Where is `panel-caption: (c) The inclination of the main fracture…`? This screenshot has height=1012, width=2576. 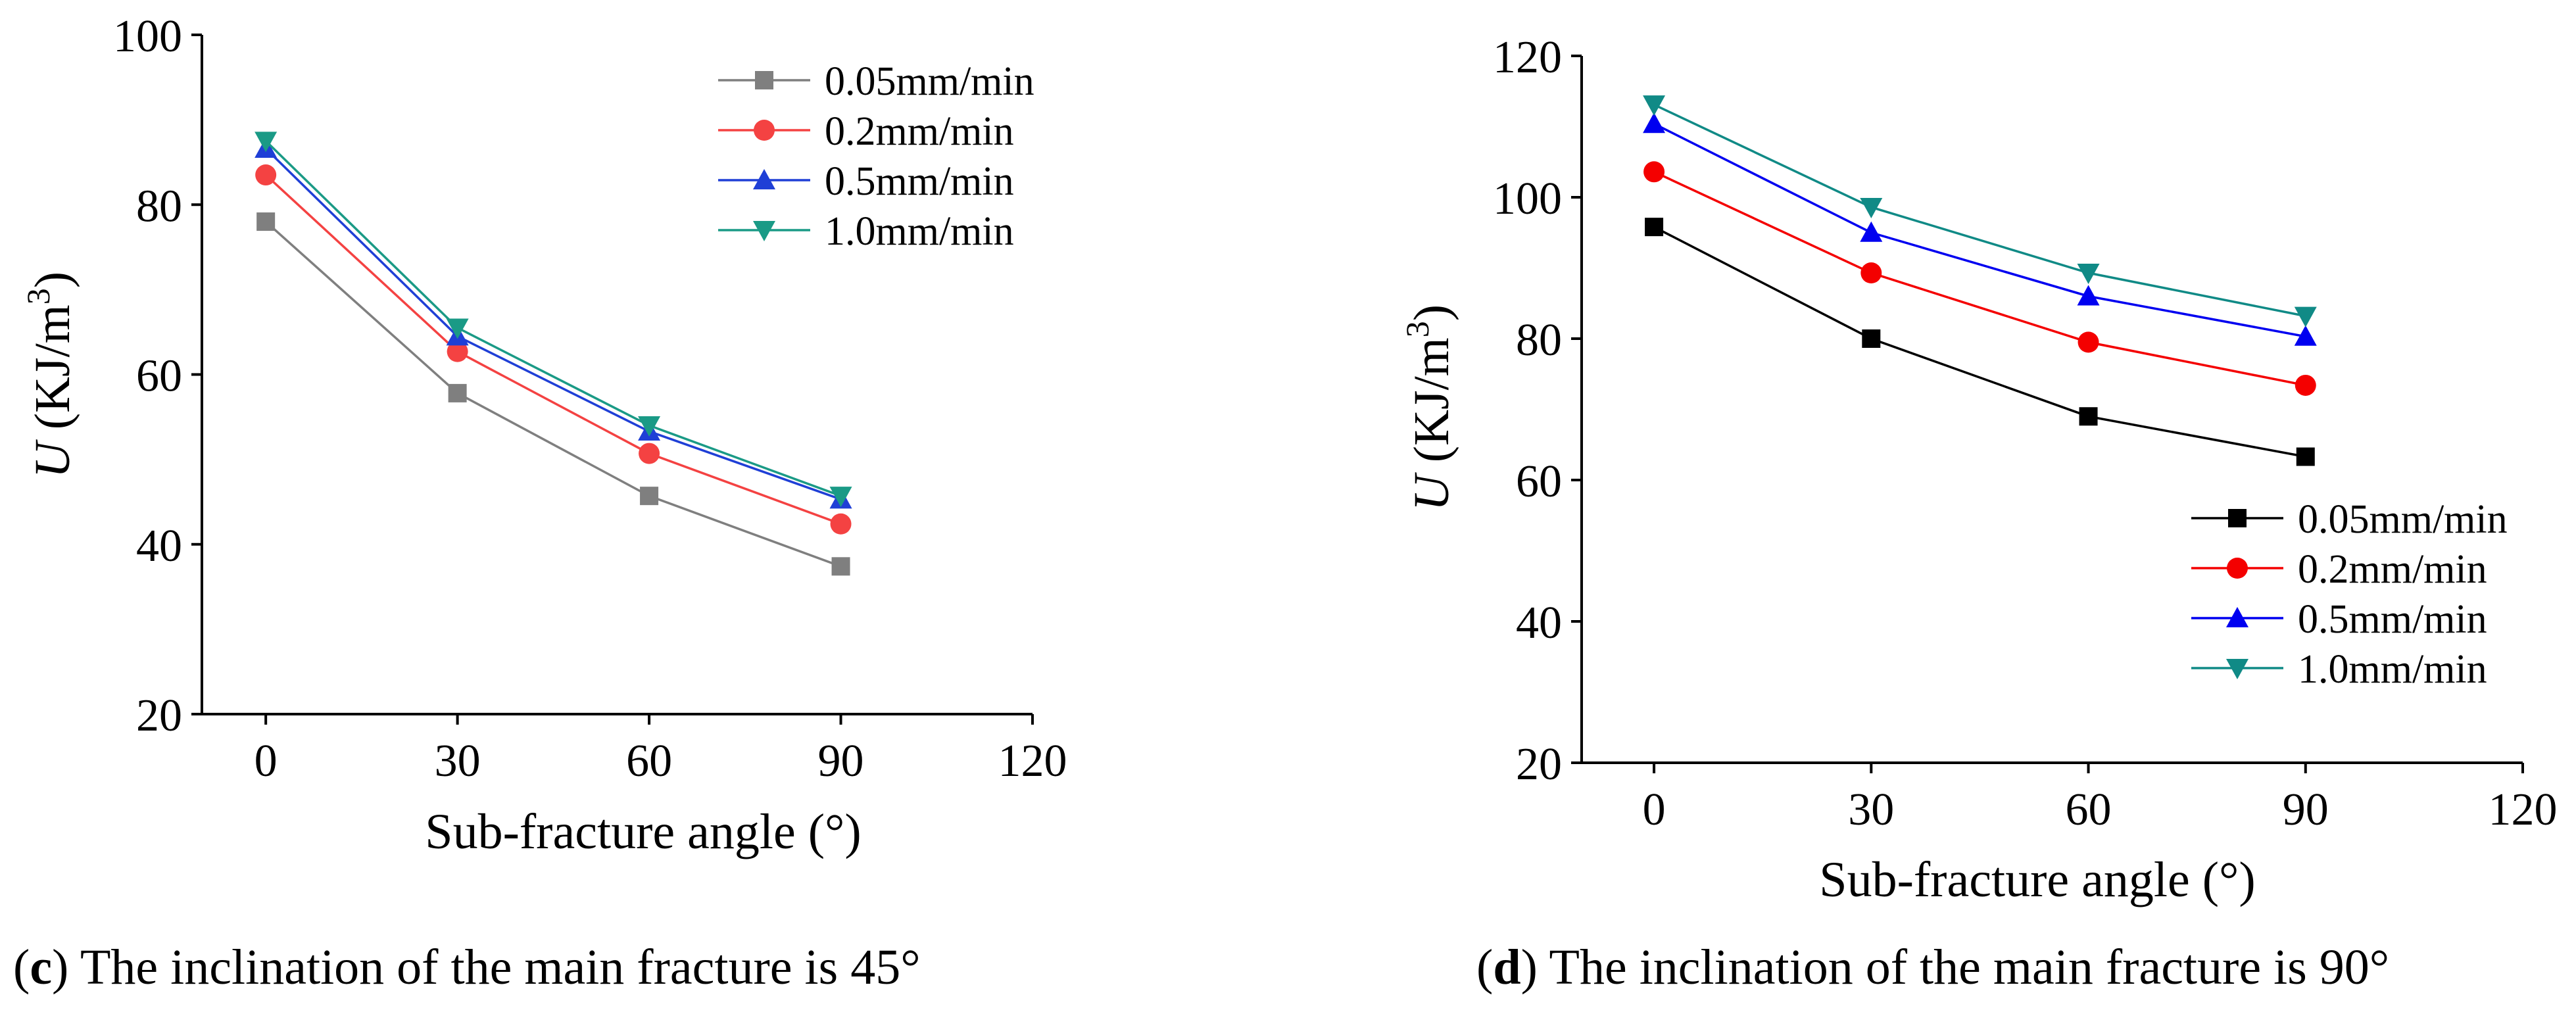 panel-caption: (c) The inclination of the main fracture… is located at coordinates (467, 967).